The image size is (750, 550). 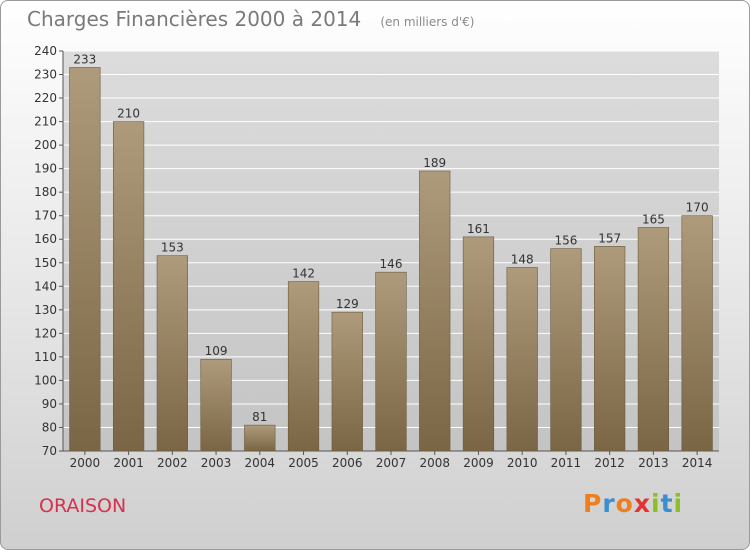 What do you see at coordinates (128, 114) in the screenshot?
I see `bar-value-label: 210` at bounding box center [128, 114].